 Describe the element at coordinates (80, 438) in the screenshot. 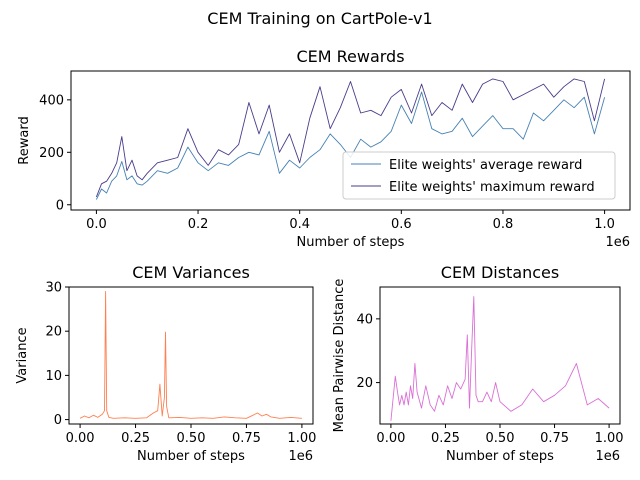

I see `variances-x-tick-label: 0.00` at that location.